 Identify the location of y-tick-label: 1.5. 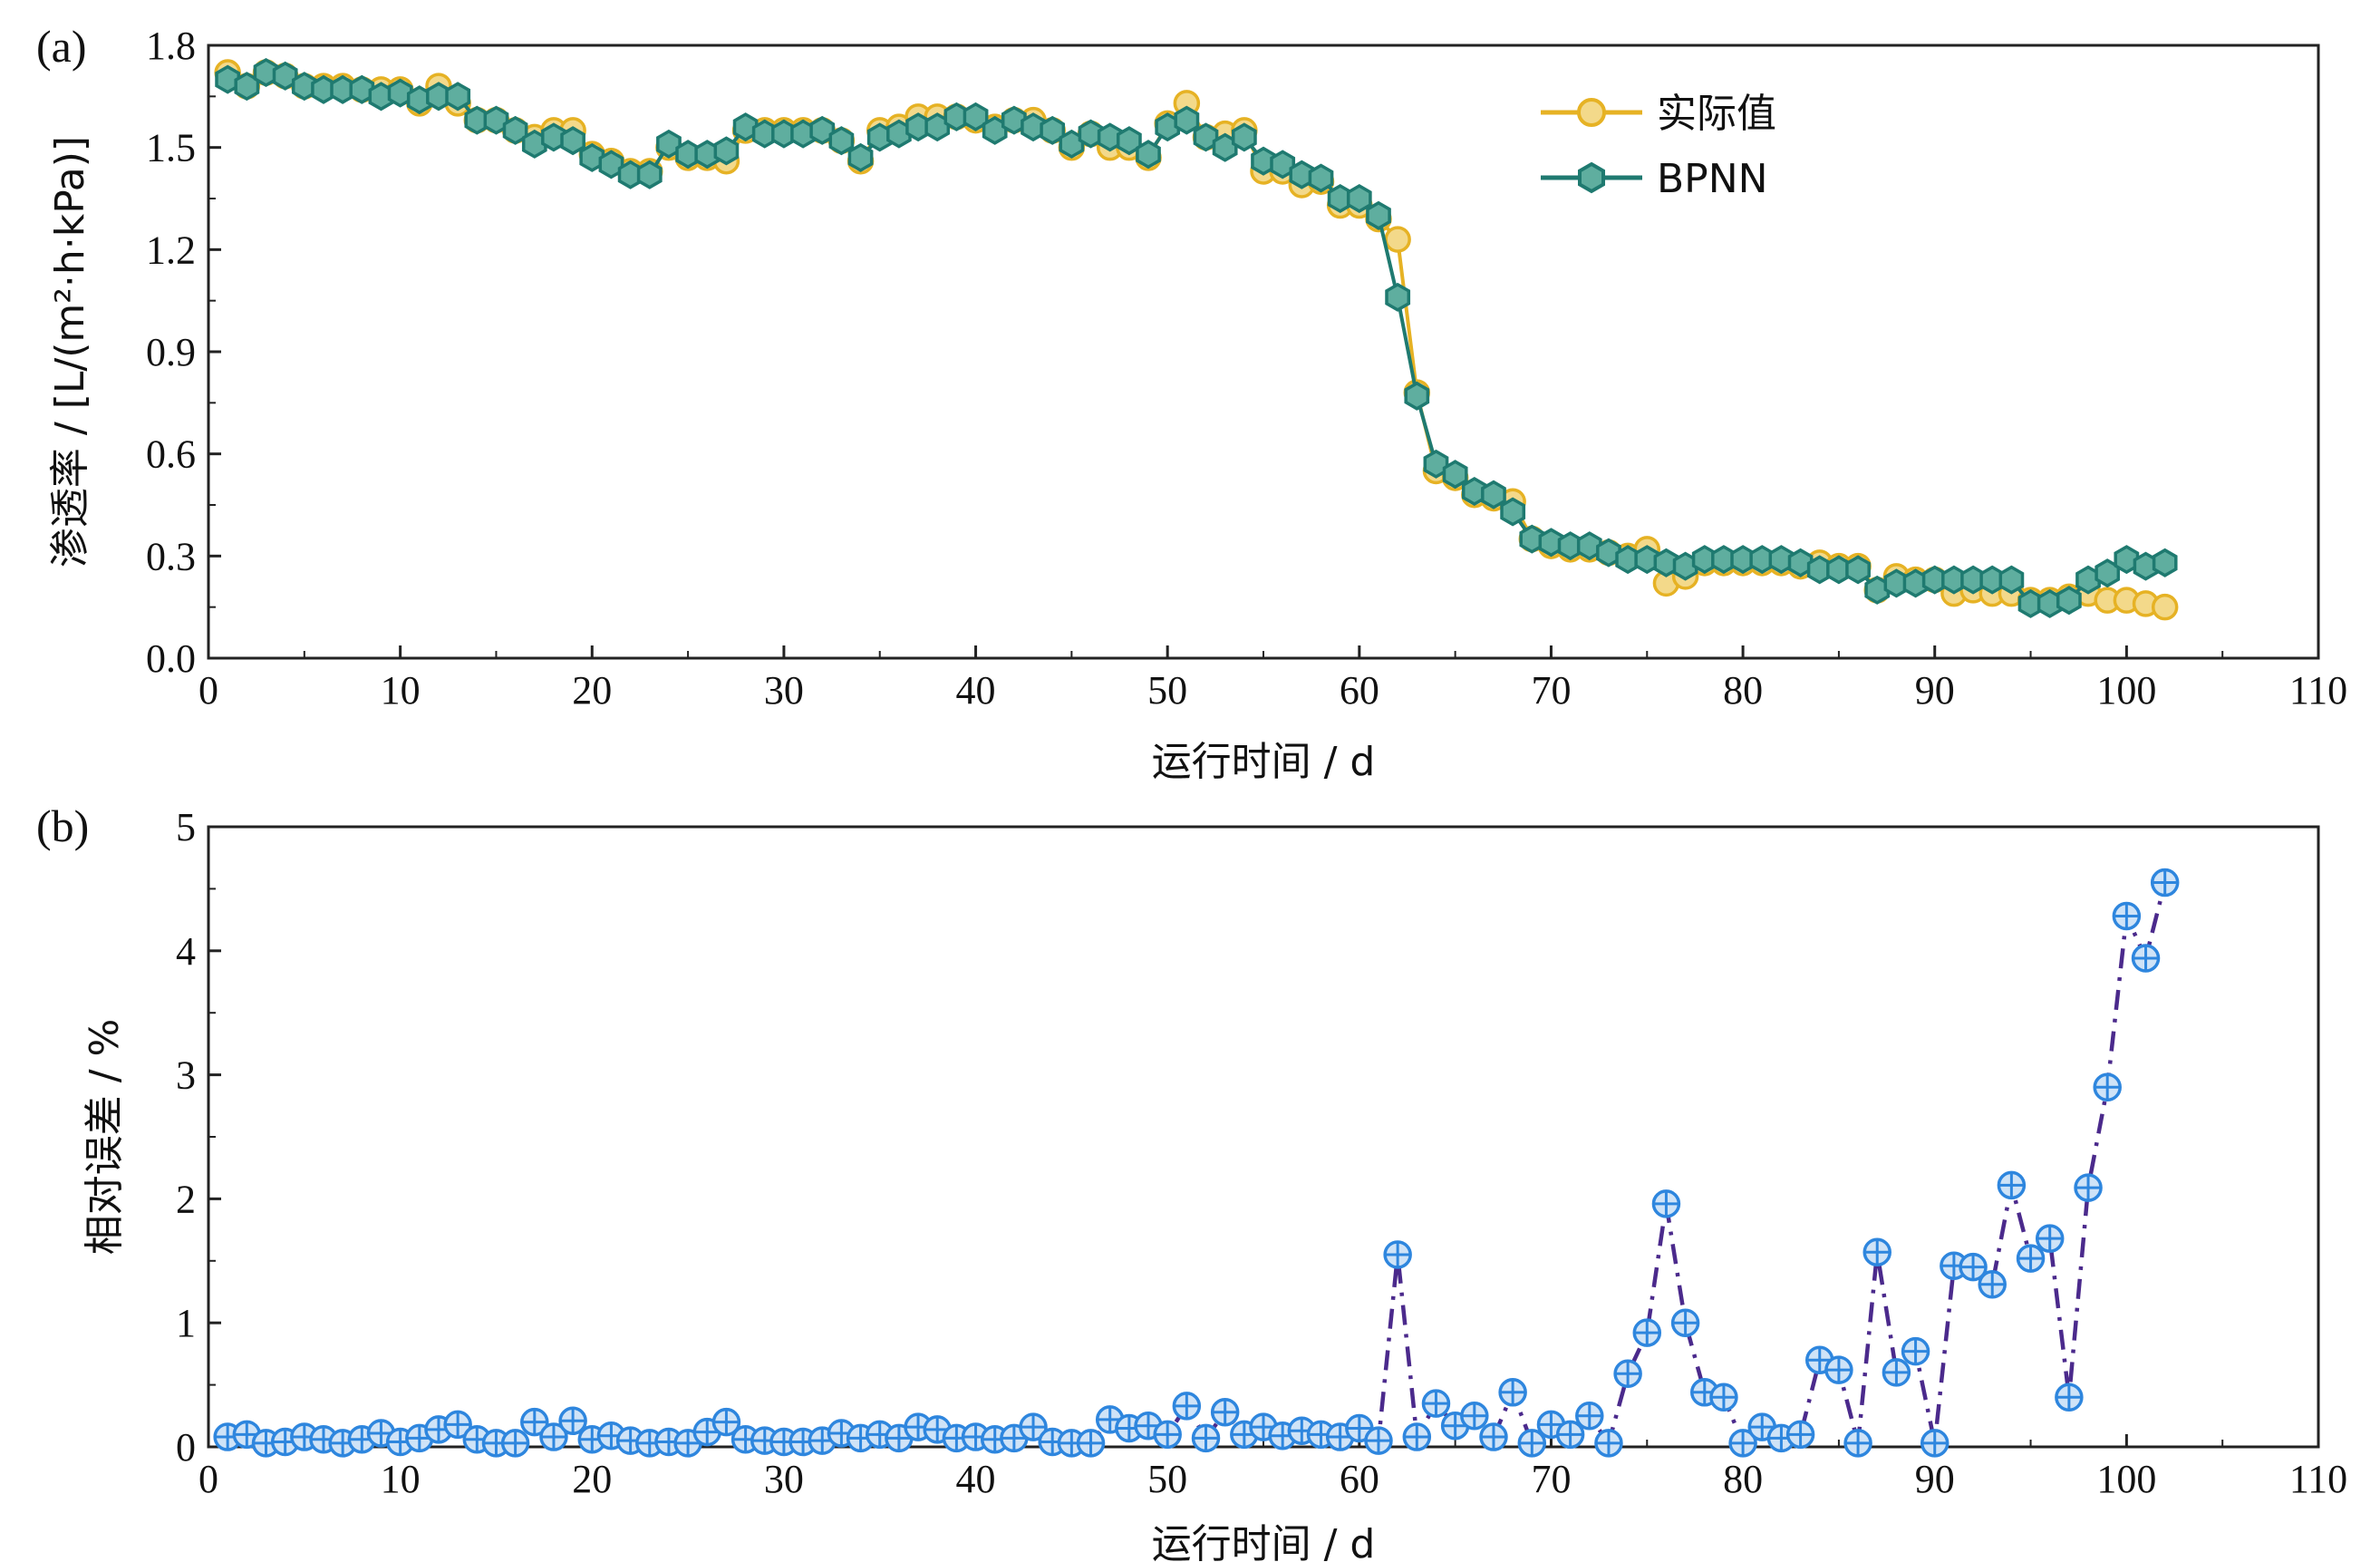
(171, 148).